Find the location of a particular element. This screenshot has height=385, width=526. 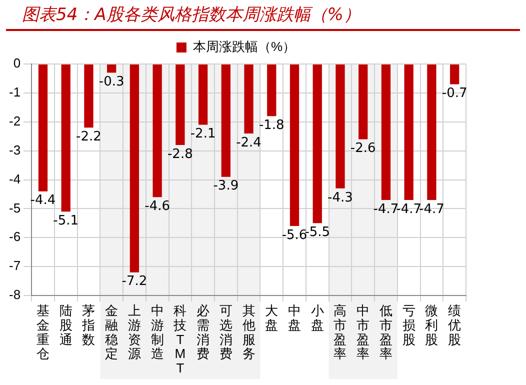

y-tick-label: -2 is located at coordinates (14, 120).